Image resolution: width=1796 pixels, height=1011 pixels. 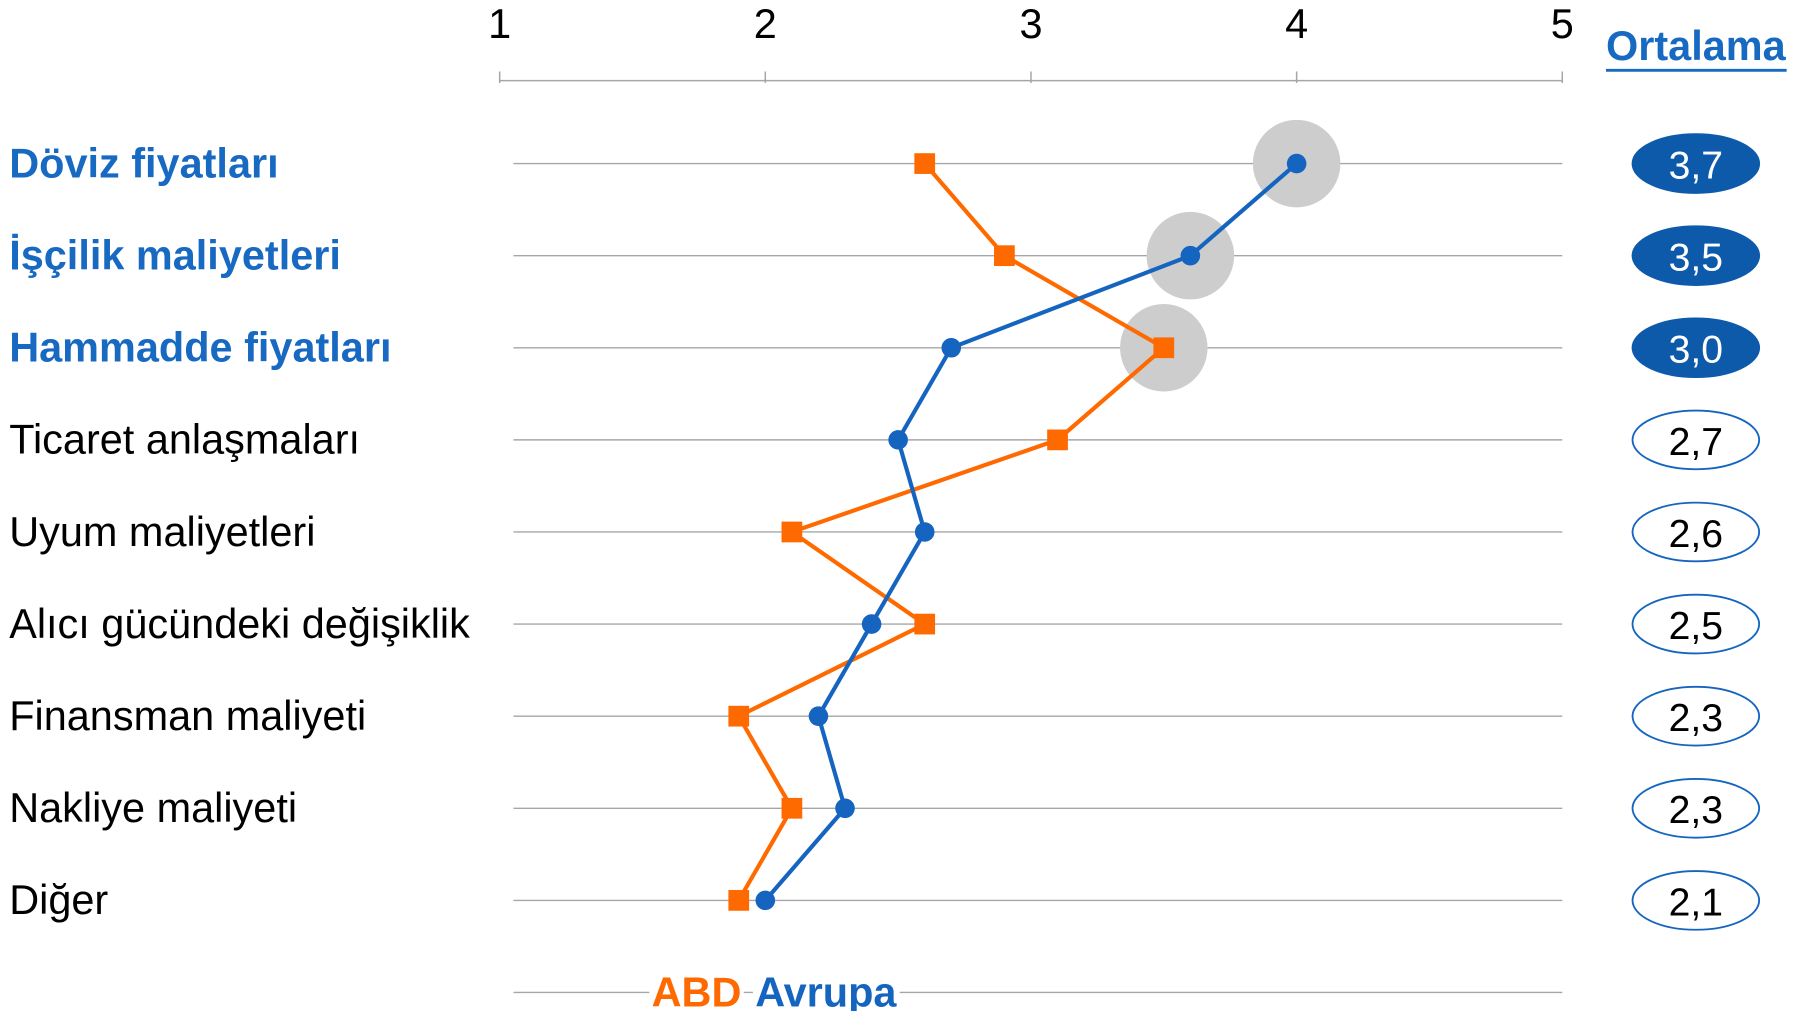 I want to click on average-value: 2,5, so click(x=1696, y=626).